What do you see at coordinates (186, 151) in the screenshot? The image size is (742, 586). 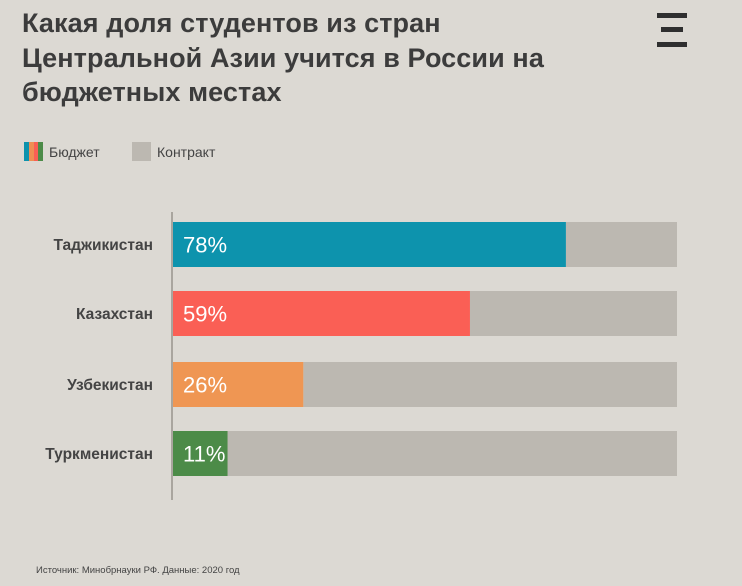 I see `legend-label-contract: Контракт` at bounding box center [186, 151].